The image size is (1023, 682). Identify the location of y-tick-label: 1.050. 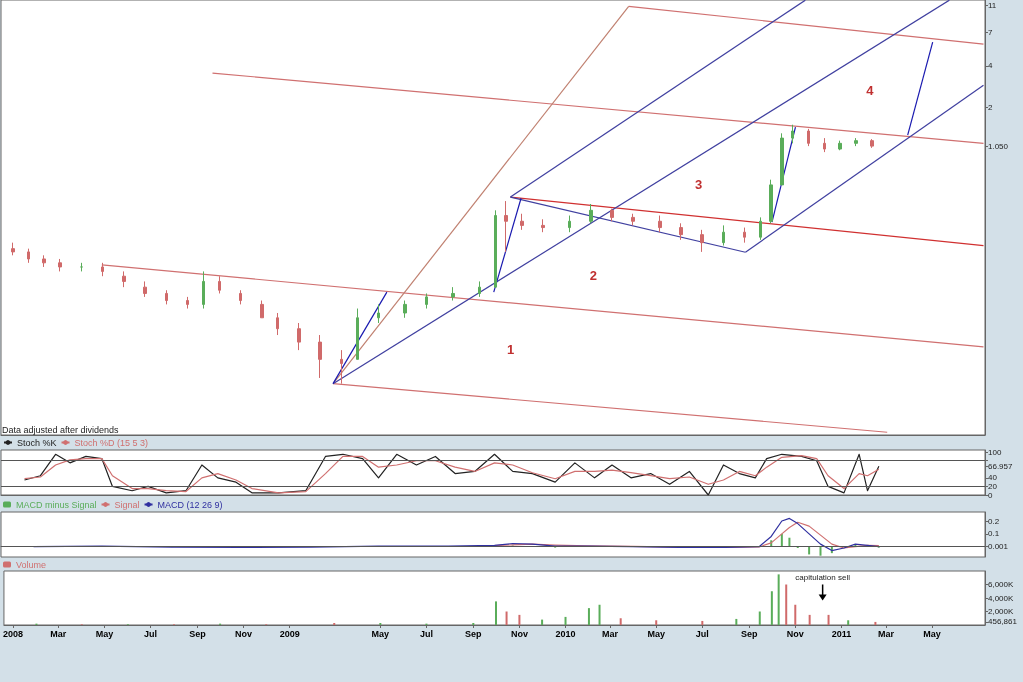
(998, 146).